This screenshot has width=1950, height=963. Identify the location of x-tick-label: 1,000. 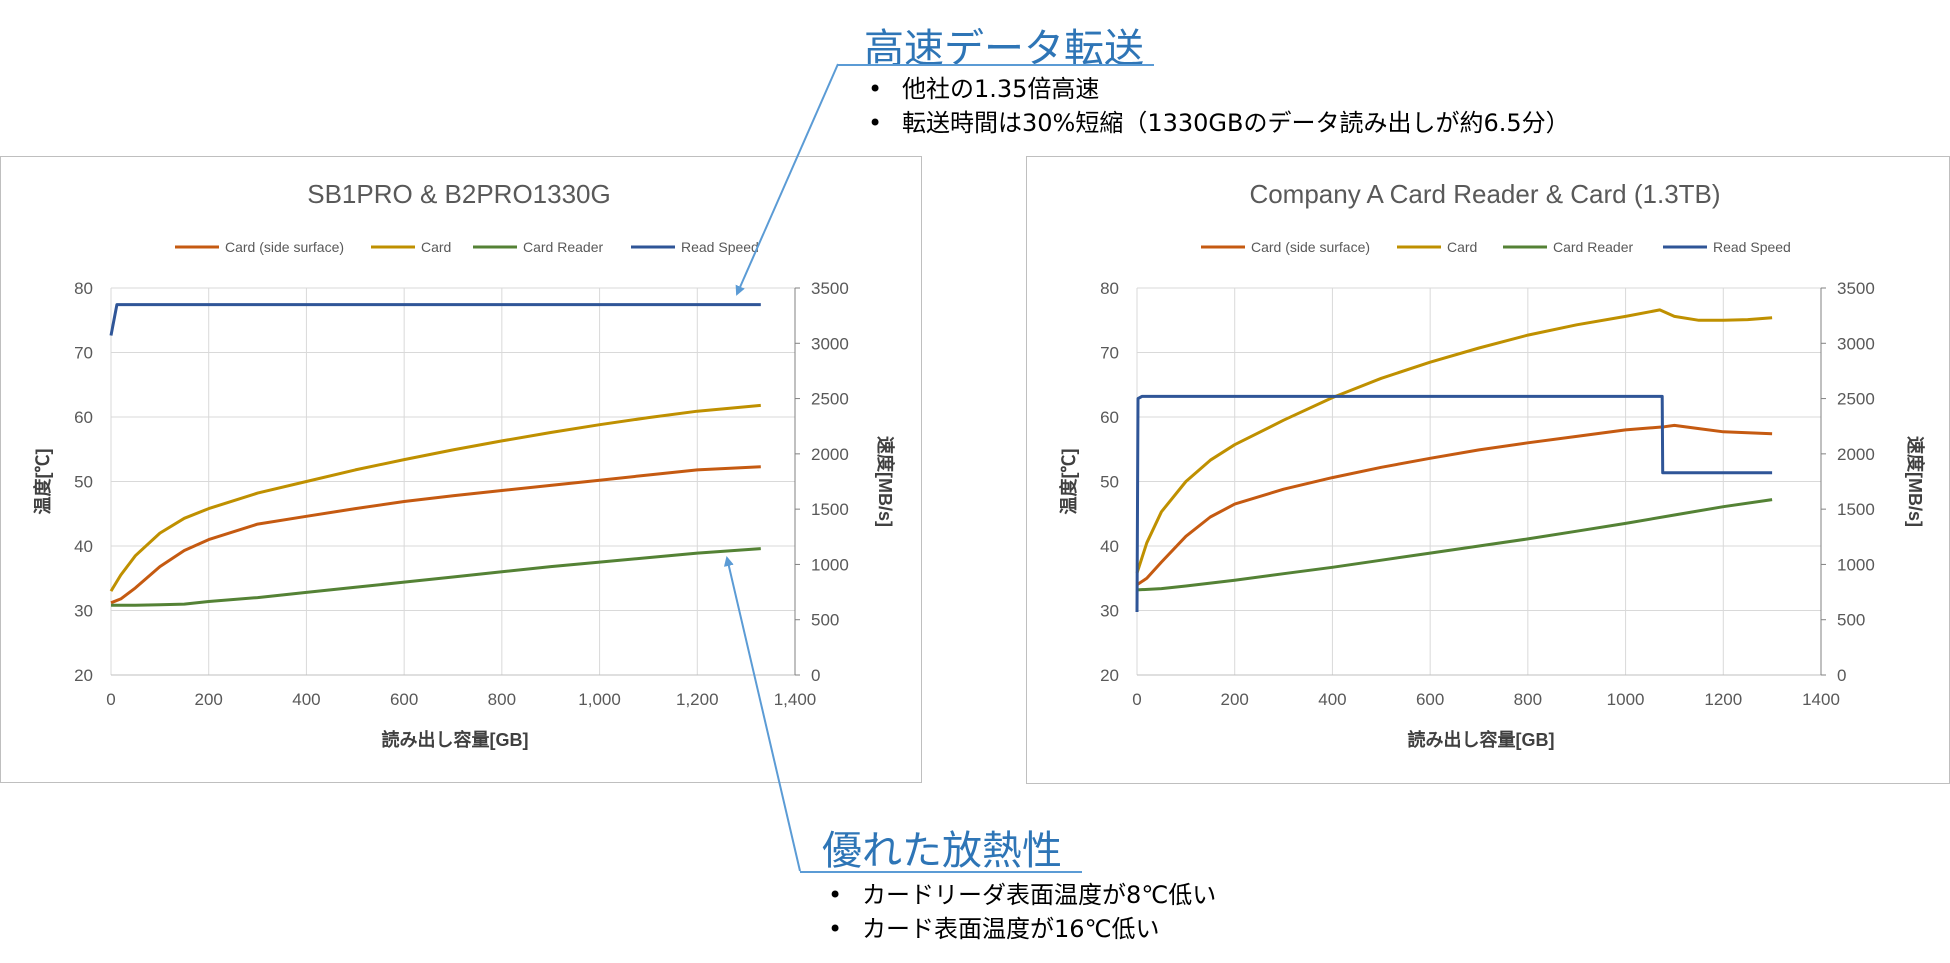
(599, 699).